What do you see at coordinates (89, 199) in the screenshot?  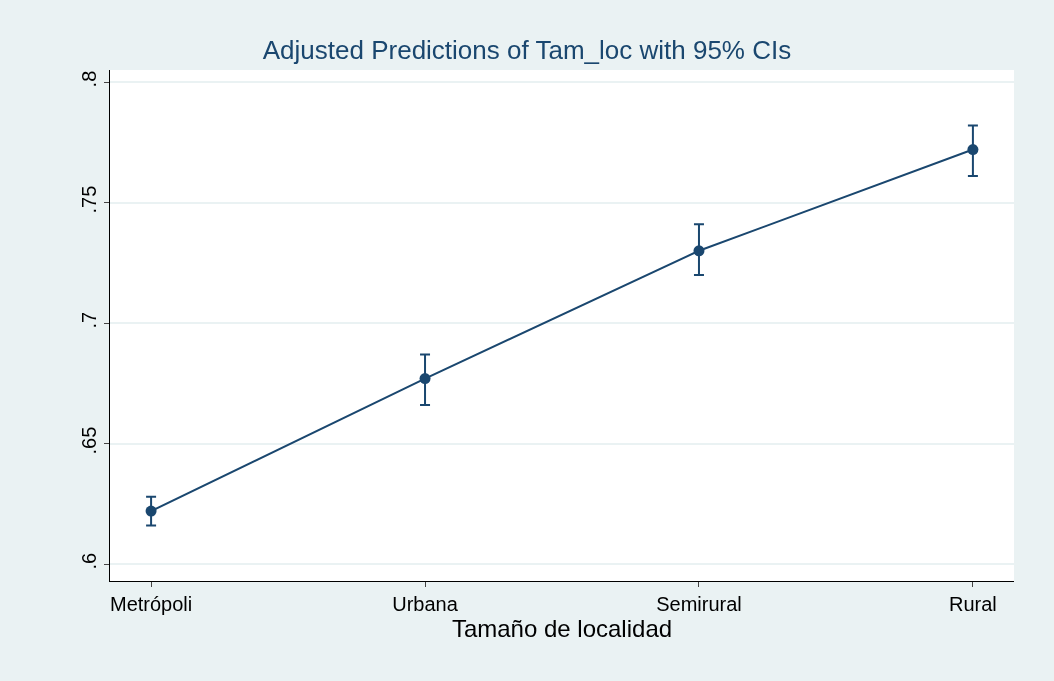 I see `y-tick-label: .75` at bounding box center [89, 199].